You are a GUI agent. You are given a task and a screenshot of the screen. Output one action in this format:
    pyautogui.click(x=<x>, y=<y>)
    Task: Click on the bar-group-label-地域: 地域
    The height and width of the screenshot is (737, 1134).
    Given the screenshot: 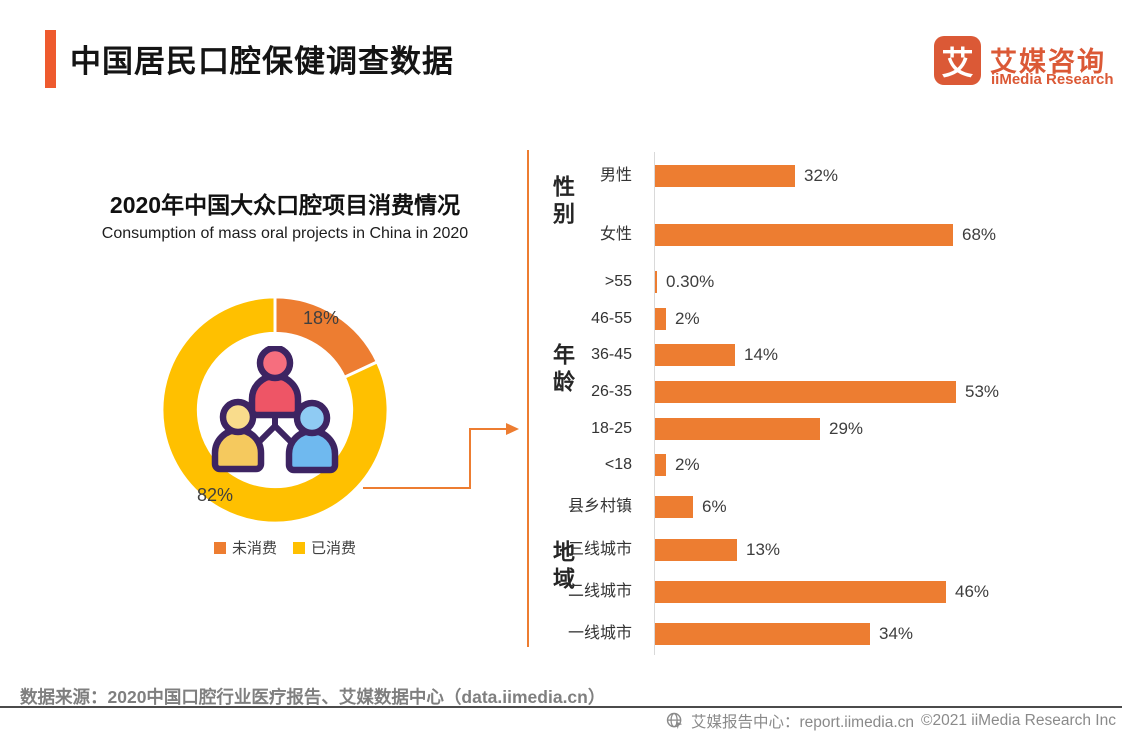 What is the action you would take?
    pyautogui.click(x=562, y=567)
    